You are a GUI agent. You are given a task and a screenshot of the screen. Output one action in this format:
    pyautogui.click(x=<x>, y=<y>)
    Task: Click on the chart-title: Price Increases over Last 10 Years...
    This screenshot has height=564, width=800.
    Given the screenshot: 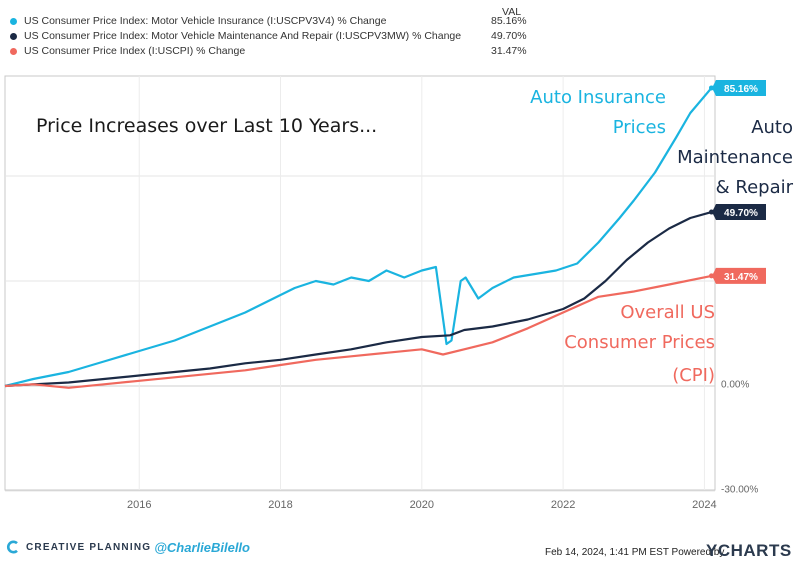 What is the action you would take?
    pyautogui.click(x=206, y=126)
    